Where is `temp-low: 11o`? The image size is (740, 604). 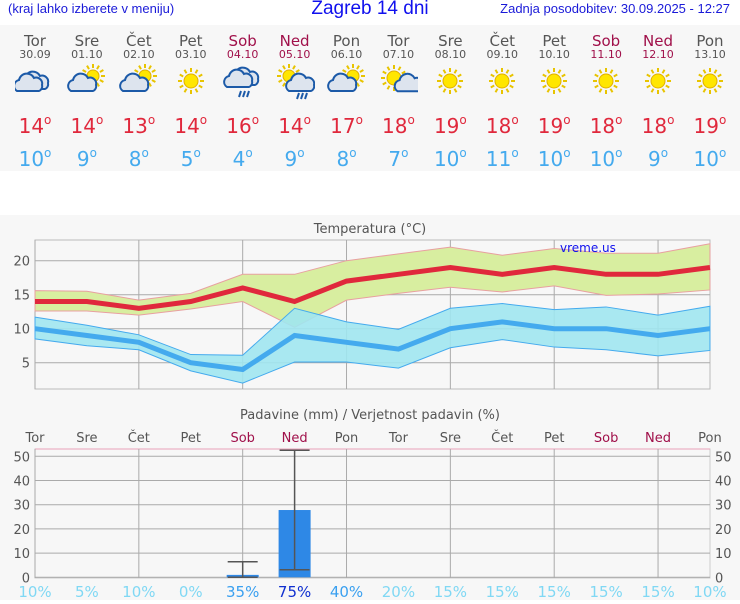 temp-low: 11o is located at coordinates (502, 158).